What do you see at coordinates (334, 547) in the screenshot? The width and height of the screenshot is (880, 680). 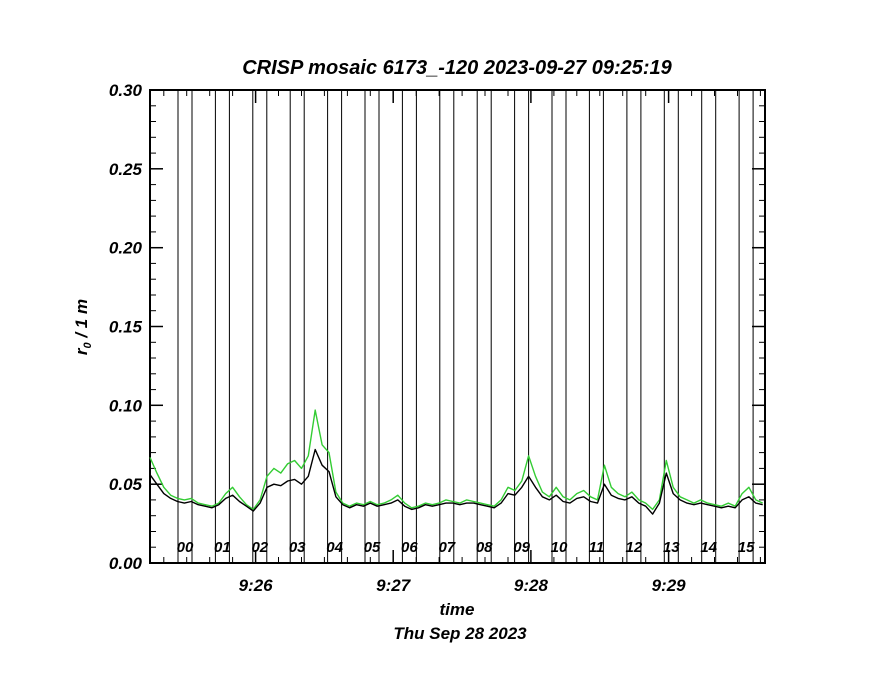 I see `scan-number-label: 04` at bounding box center [334, 547].